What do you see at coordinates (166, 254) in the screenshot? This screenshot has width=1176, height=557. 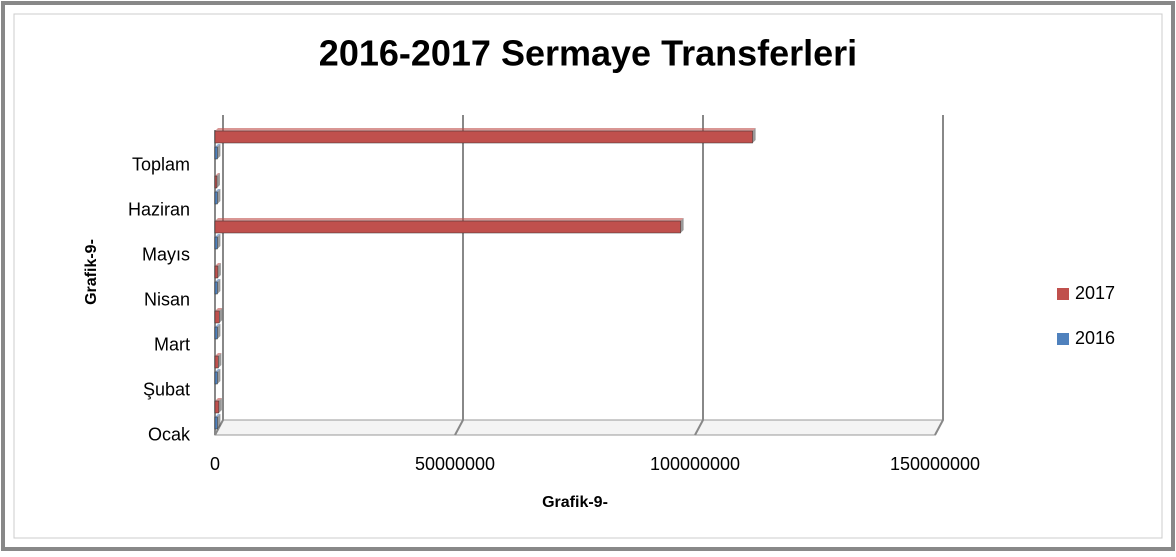 I see `y-tick-label: Mayıs` at bounding box center [166, 254].